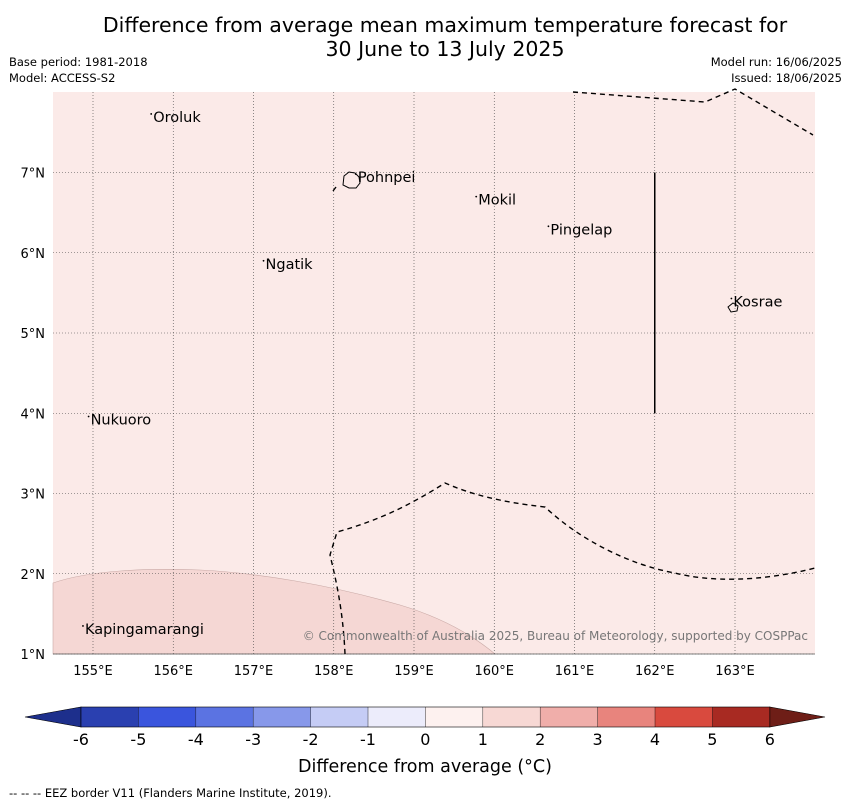 The height and width of the screenshot is (804, 850). I want to click on colorbar: -6 -5 -4 -3 -2 -1 0 1 2 3 4 5 6, so click(425, 727).